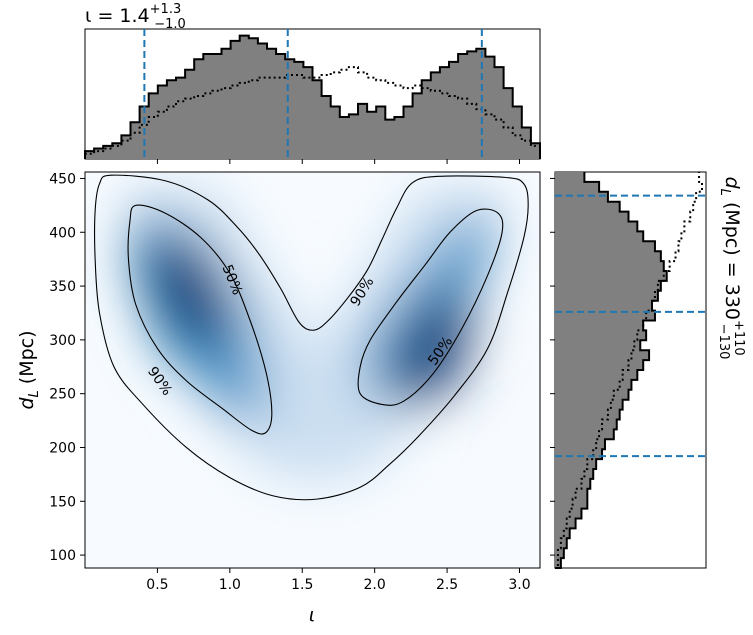  I want to click on right-histogram-title: dL (Mpc) = 330+110−130, so click(731, 268).